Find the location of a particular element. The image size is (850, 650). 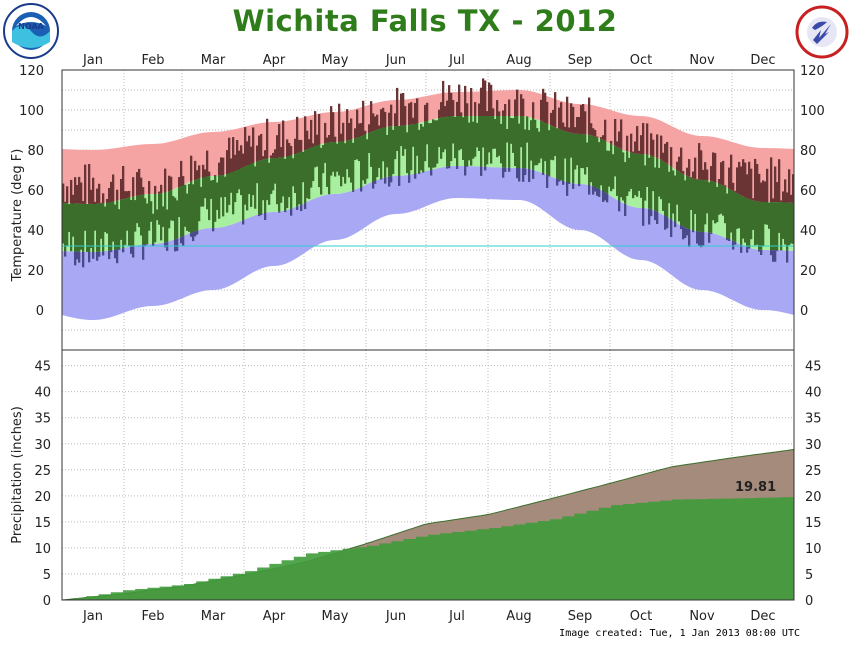

month-label-bottom: Jun is located at coordinates (395, 616).